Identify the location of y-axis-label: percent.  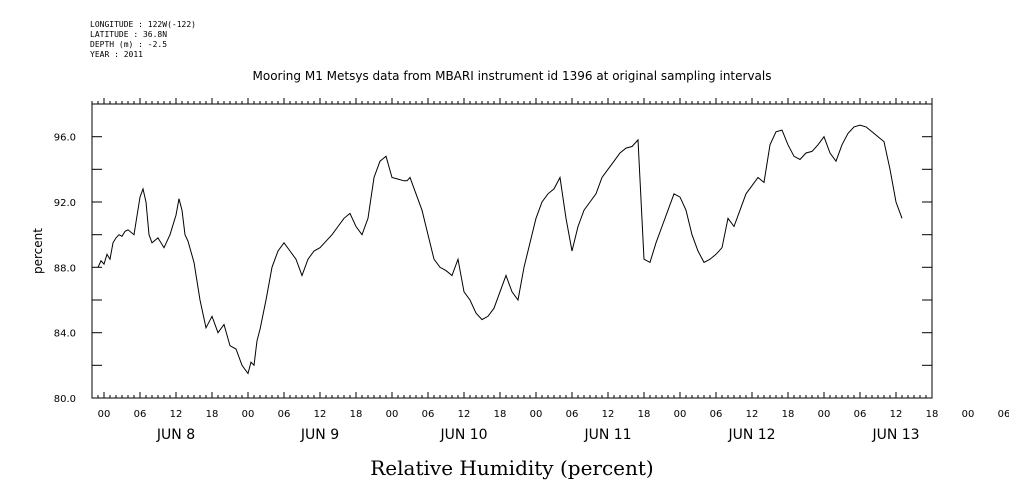
(38, 251).